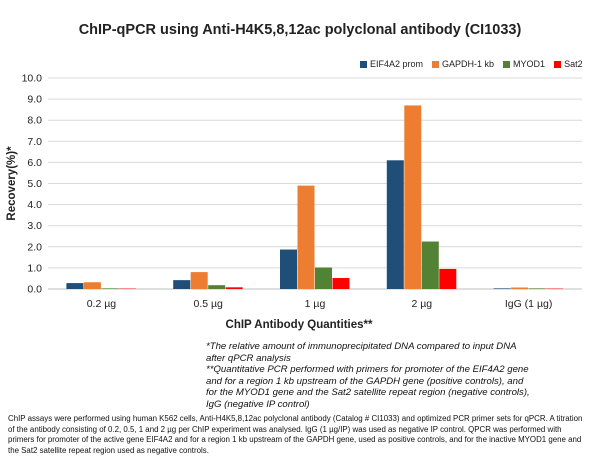  Describe the element at coordinates (34, 290) in the screenshot. I see `y-tick-label: 0.0` at that location.